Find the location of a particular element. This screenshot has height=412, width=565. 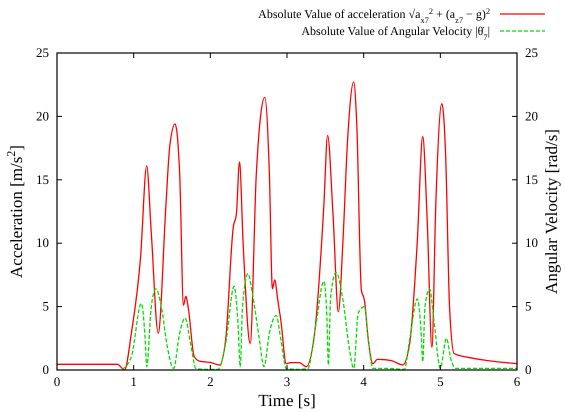

y2-tick-label: 15 is located at coordinates (531, 179).